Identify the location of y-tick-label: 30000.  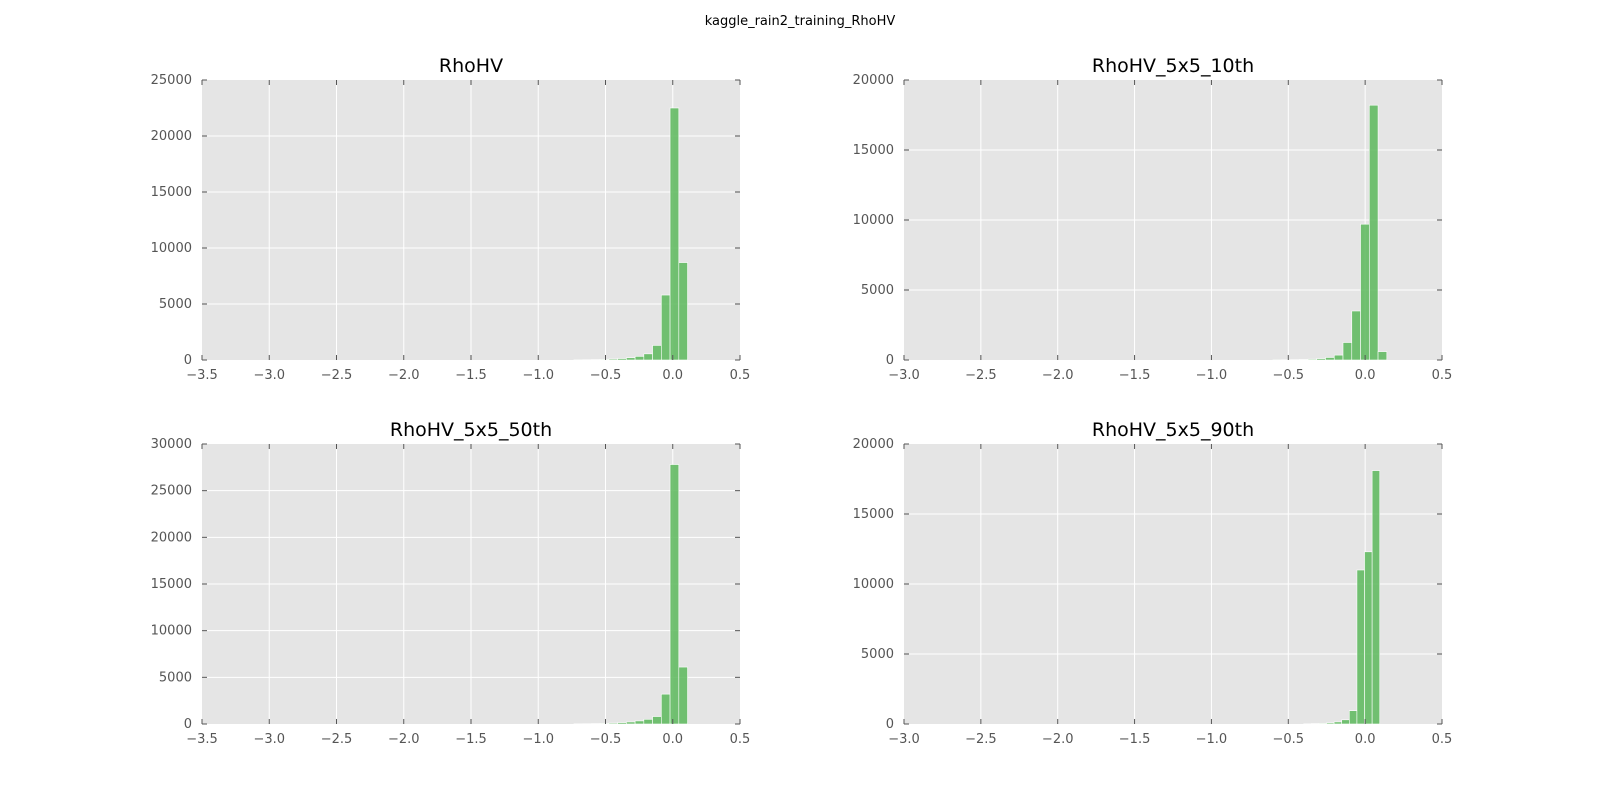
(171, 444).